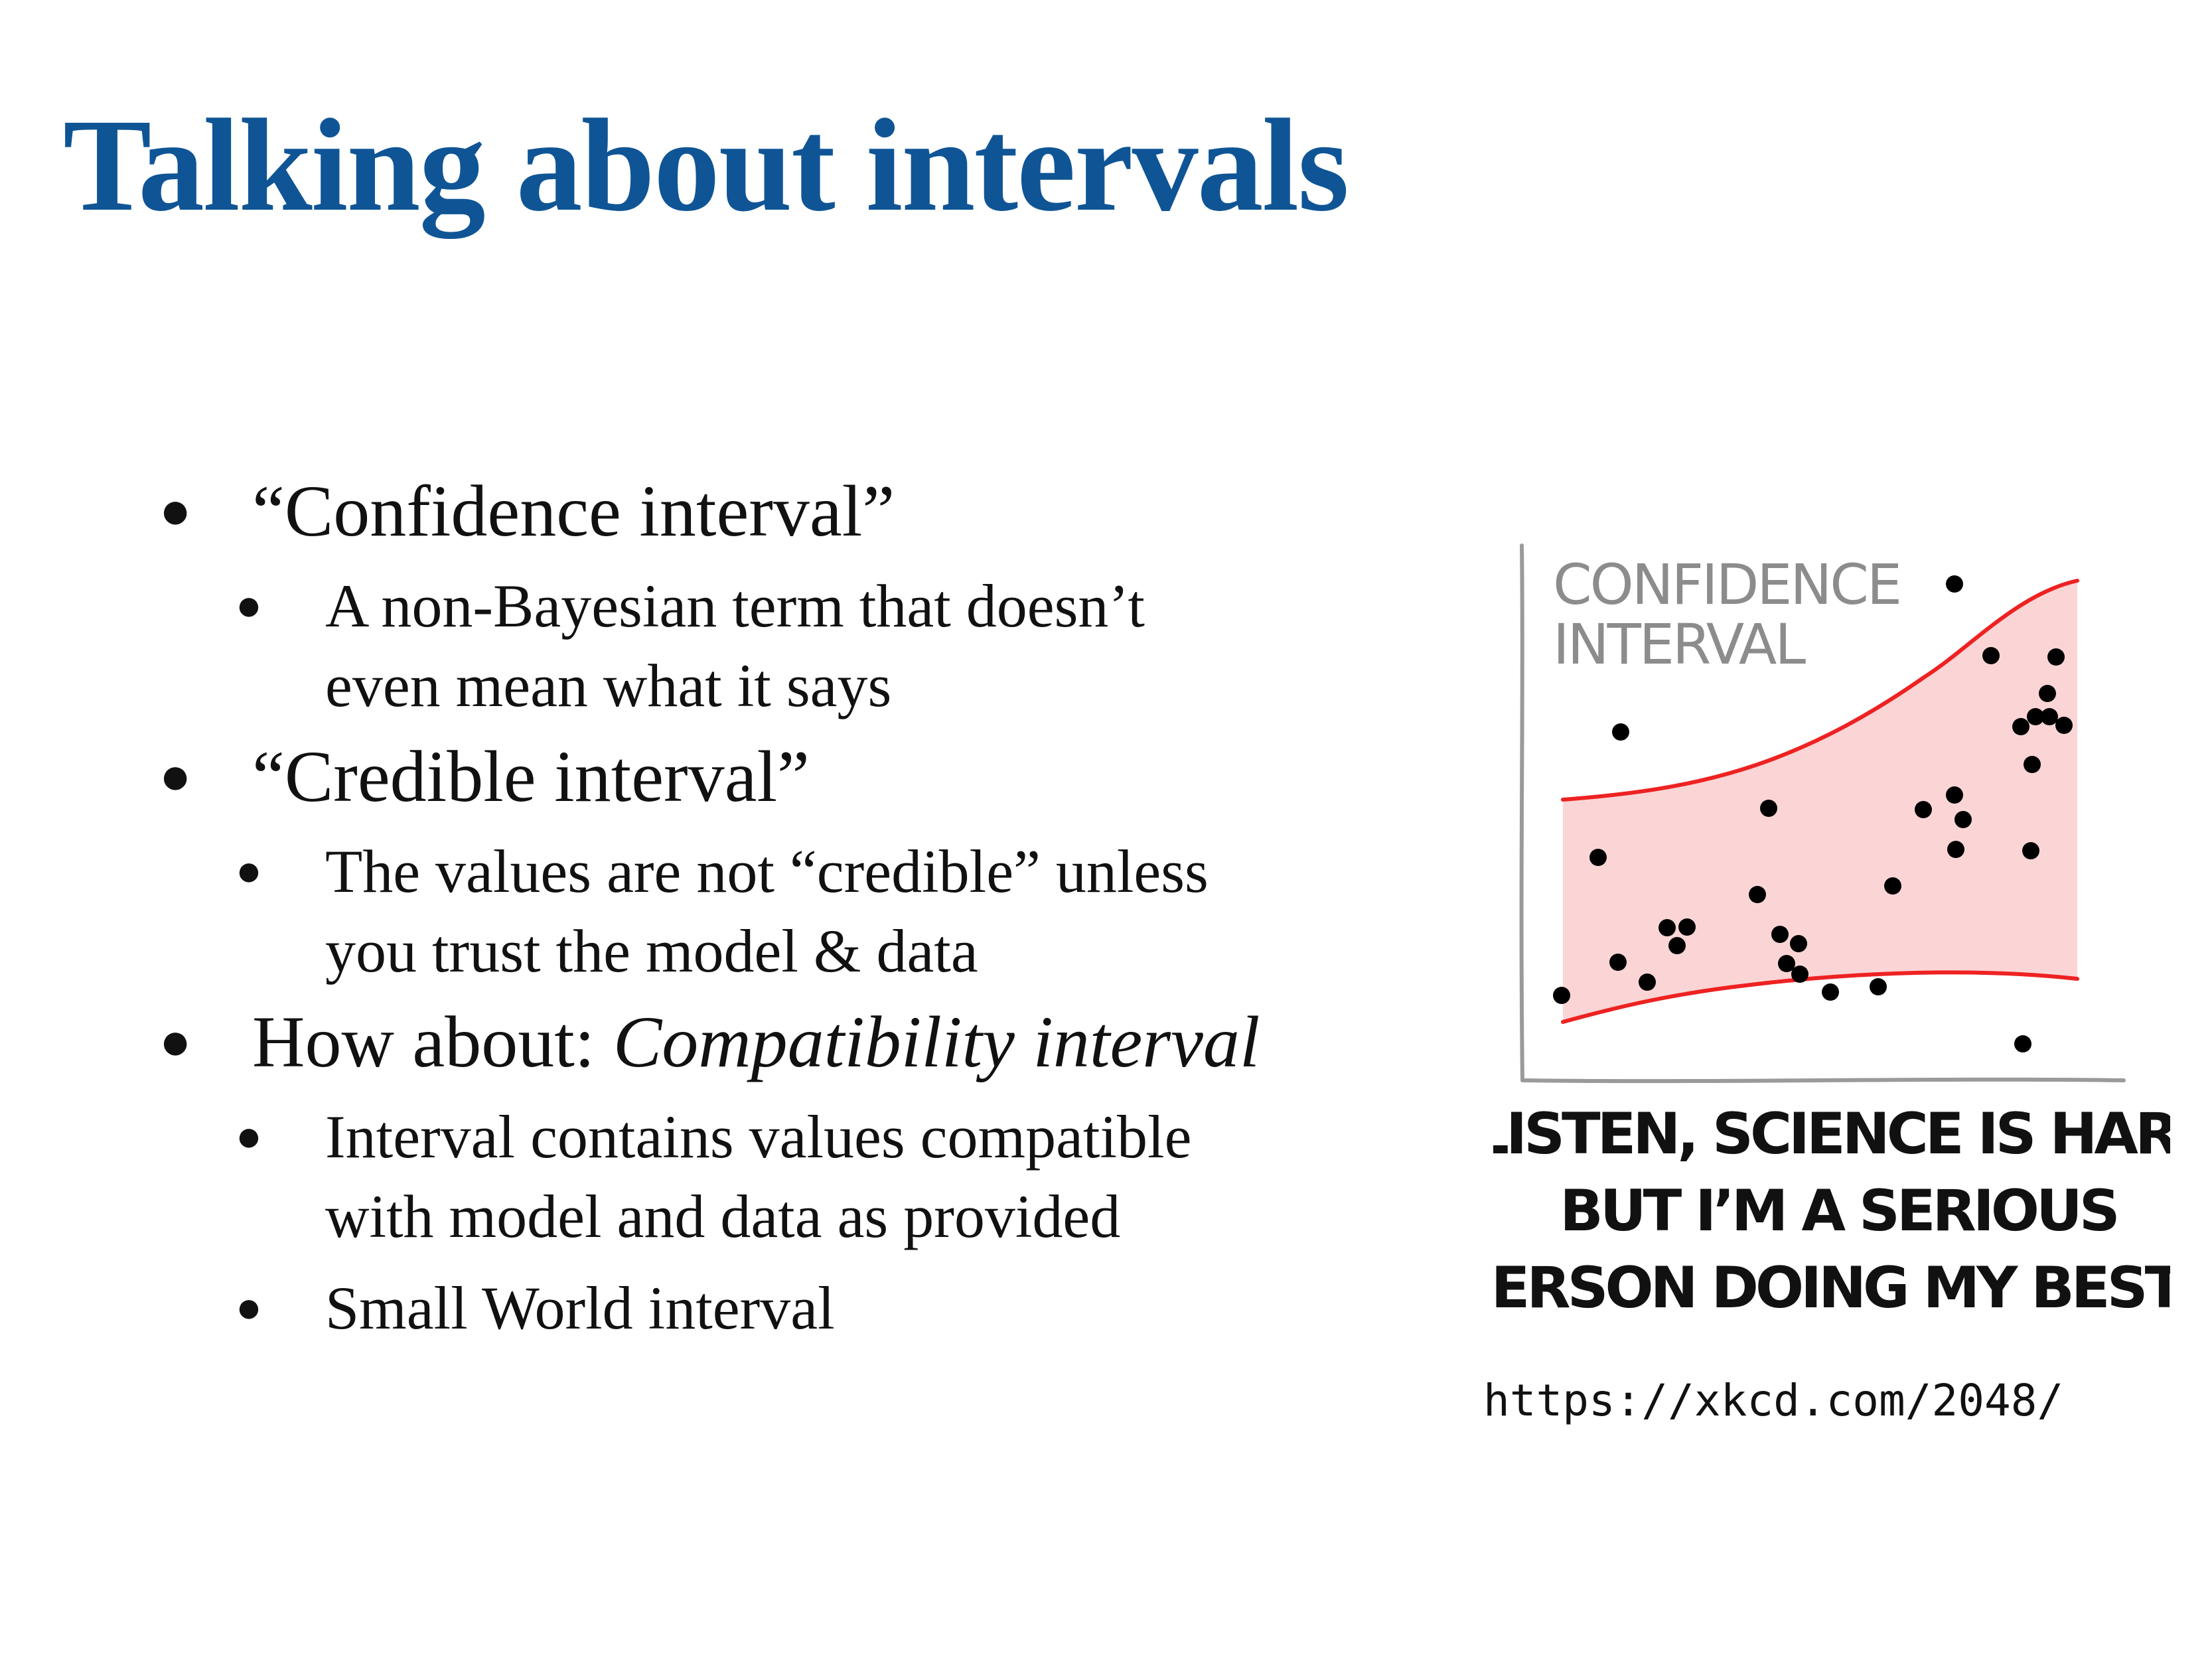  What do you see at coordinates (936, 1041) in the screenshot?
I see `bullet-text-emphasis: Compatibility interval` at bounding box center [936, 1041].